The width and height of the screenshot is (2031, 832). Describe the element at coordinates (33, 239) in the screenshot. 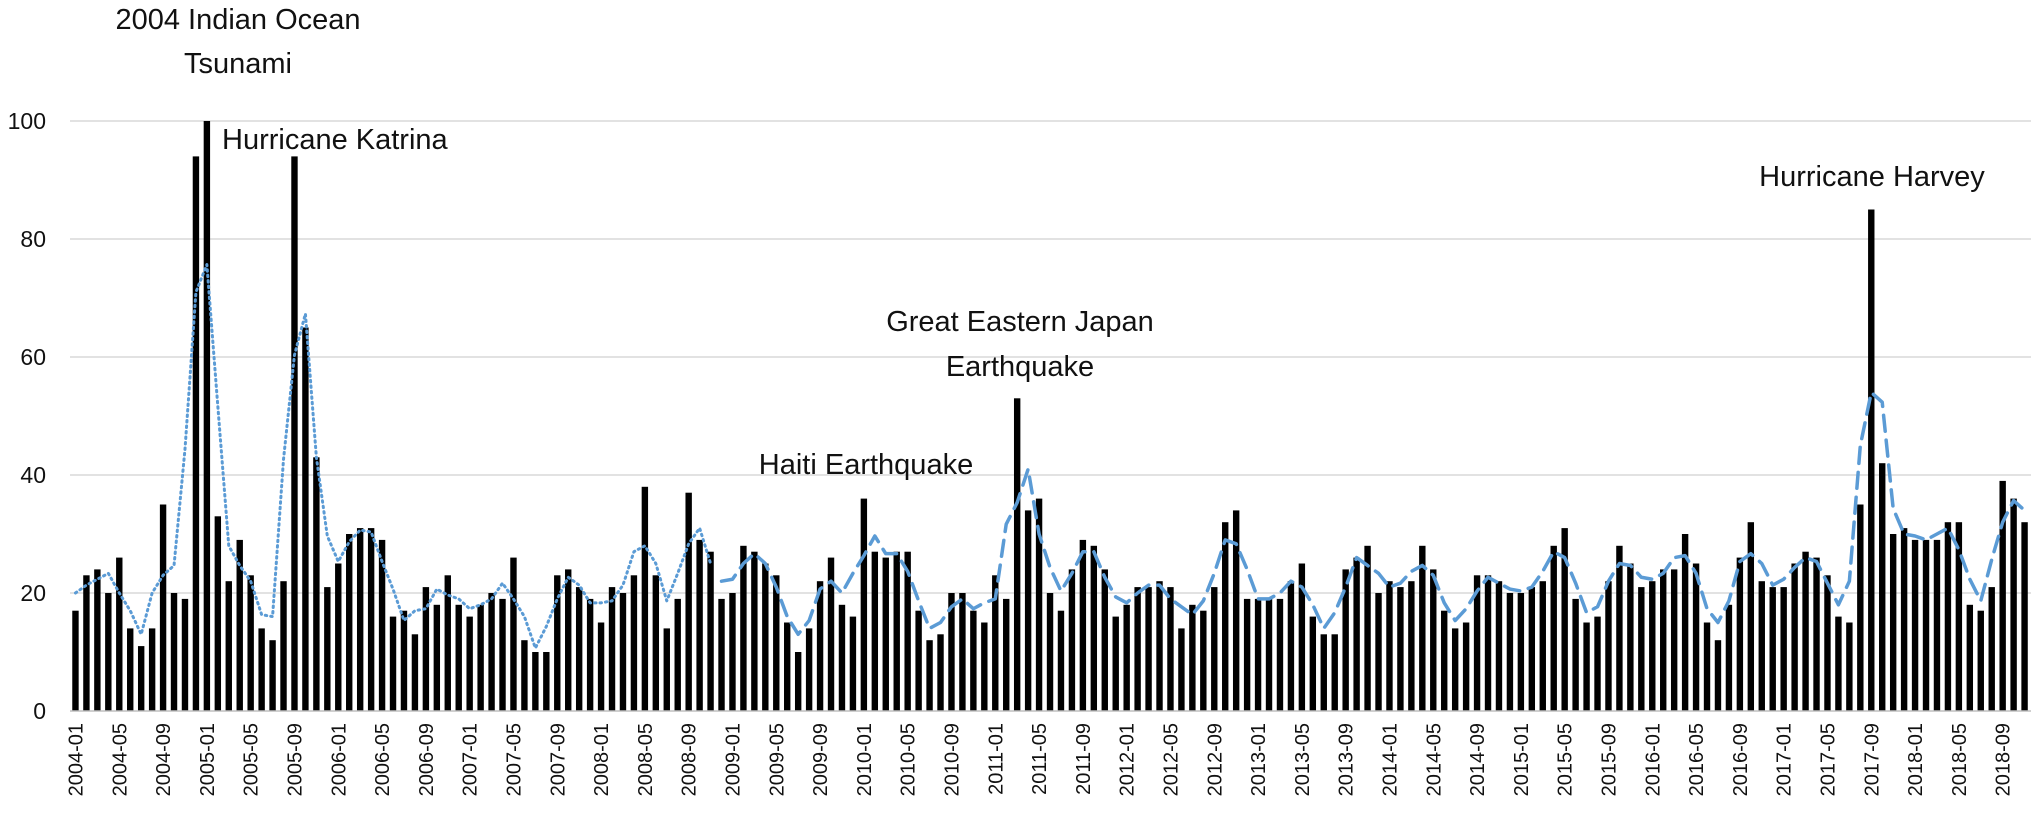

I see `y-tick-label: 80` at that location.